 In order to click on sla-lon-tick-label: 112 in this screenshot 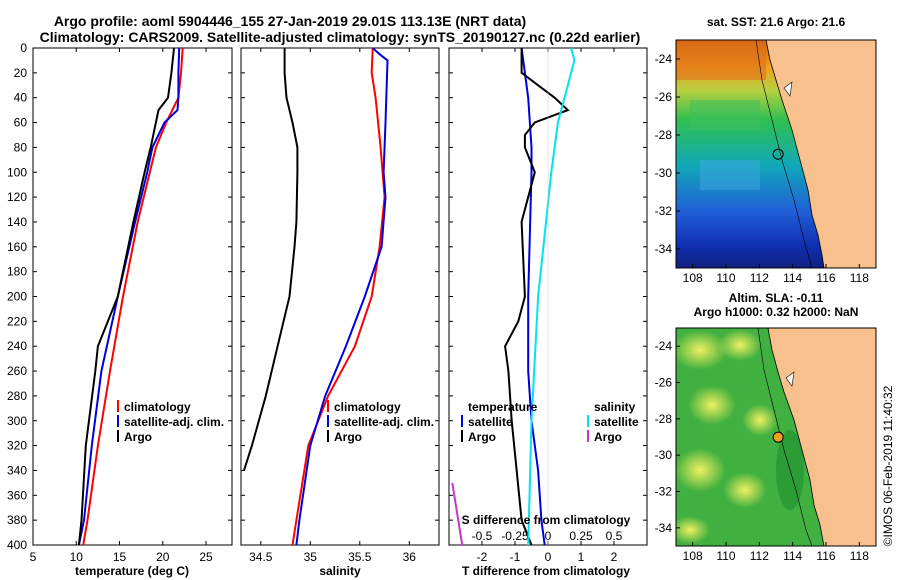, I will do `click(759, 556)`.